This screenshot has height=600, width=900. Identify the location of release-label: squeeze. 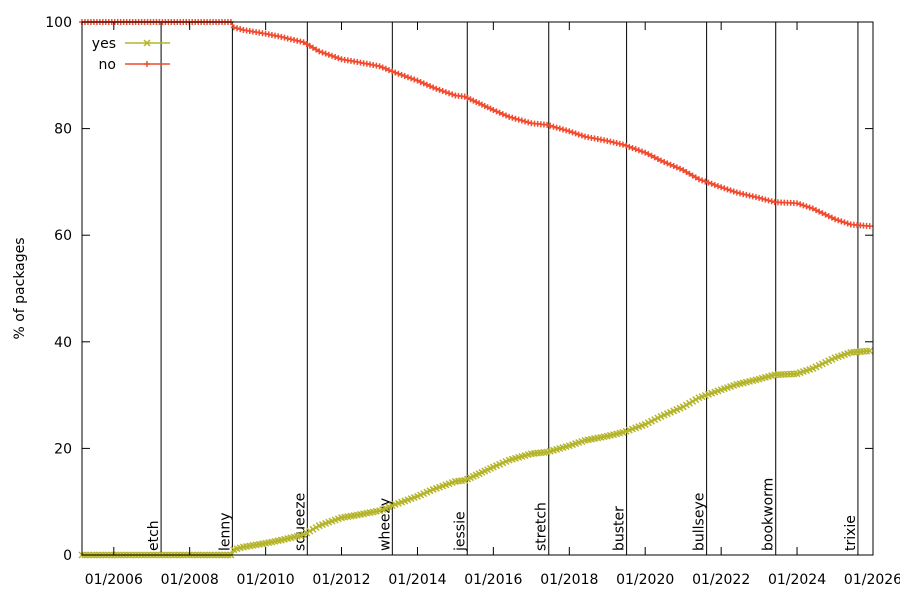
(300, 522).